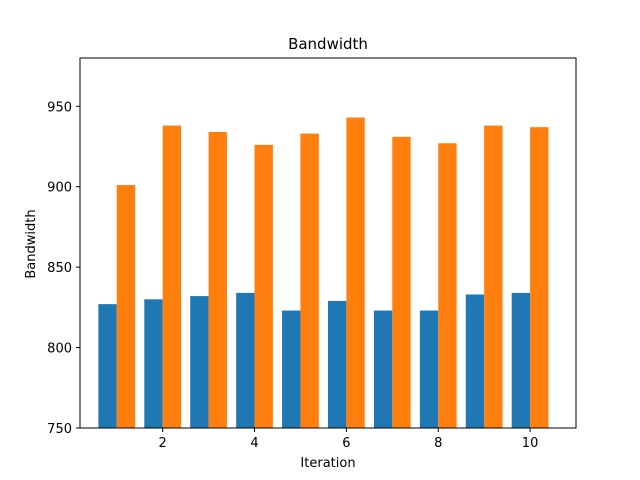 The width and height of the screenshot is (640, 480). Describe the element at coordinates (254, 443) in the screenshot. I see `x-tick-label: 4` at that location.